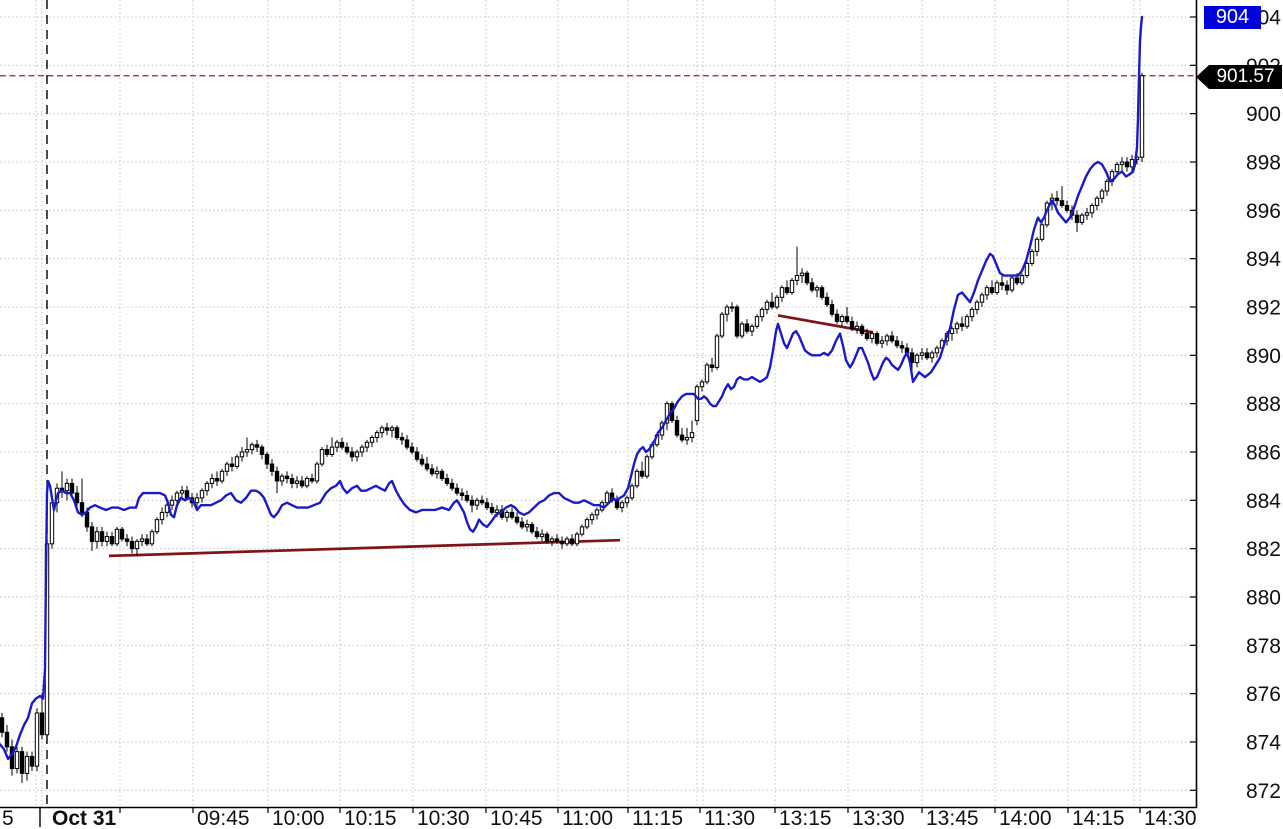 This screenshot has height=829, width=1283. What do you see at coordinates (657, 818) in the screenshot?
I see `time-axis-label: 11:15` at bounding box center [657, 818].